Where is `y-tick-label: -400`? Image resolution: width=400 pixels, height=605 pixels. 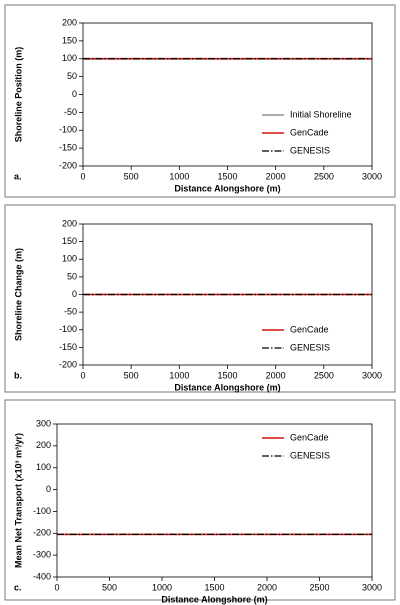 y-tick-label: -400 is located at coordinates (42, 576).